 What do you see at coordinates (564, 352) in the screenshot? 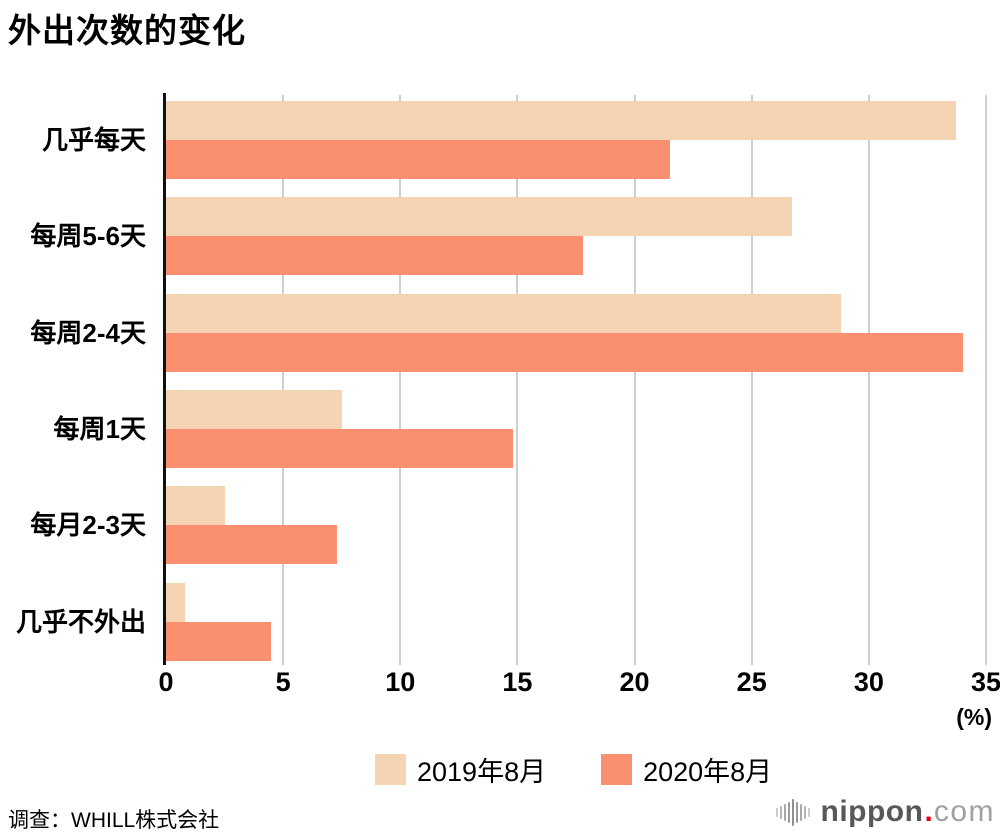
I see `bar-2020年8月-每周2-4天` at bounding box center [564, 352].